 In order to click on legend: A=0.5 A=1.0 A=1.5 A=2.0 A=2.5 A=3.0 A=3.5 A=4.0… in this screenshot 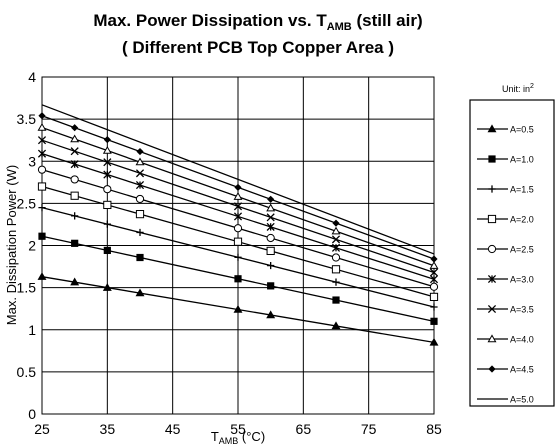, I will do `click(505, 264)`.